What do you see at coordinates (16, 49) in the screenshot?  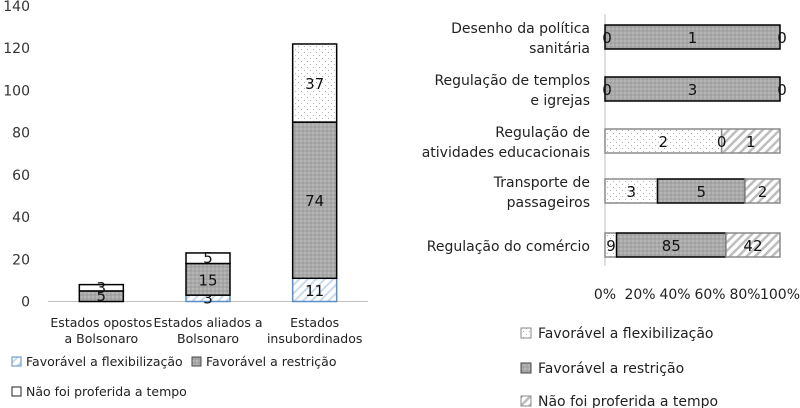 I see `y-tick-label: 120` at bounding box center [16, 49].